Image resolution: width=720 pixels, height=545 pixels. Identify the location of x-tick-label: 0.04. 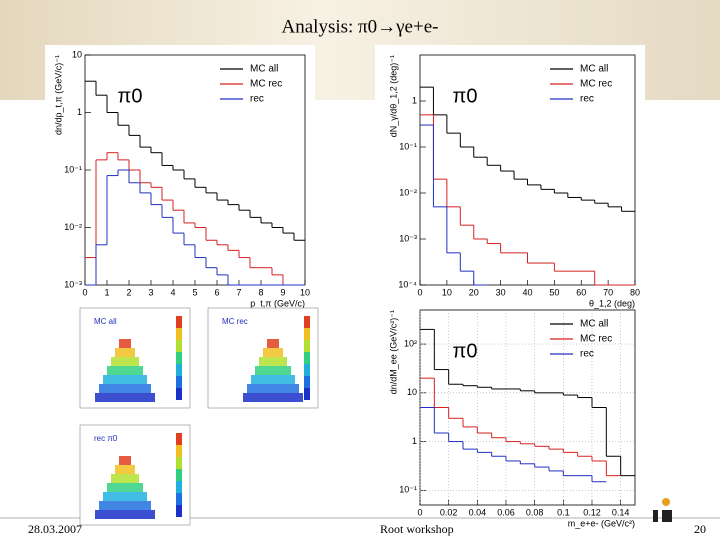
(478, 512).